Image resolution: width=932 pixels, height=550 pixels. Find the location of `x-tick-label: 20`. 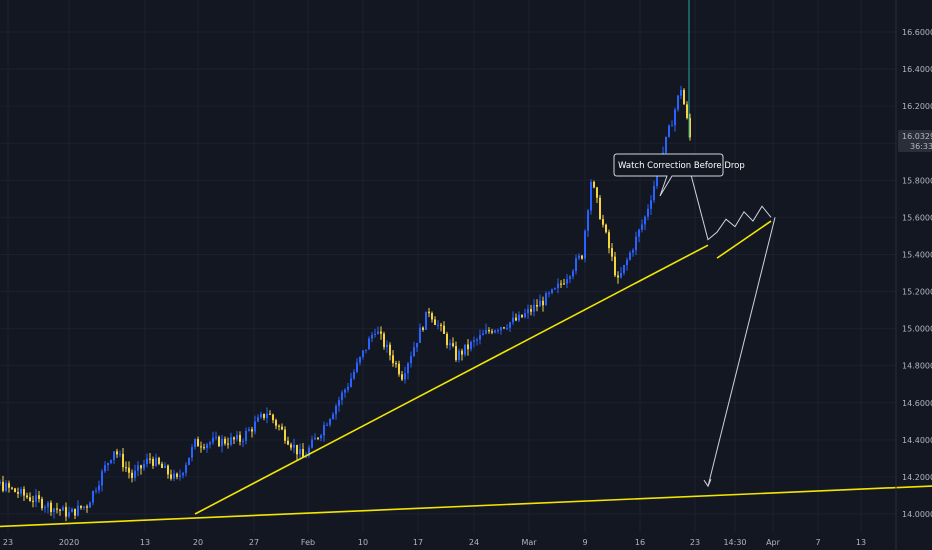

x-tick-label: 20 is located at coordinates (198, 542).